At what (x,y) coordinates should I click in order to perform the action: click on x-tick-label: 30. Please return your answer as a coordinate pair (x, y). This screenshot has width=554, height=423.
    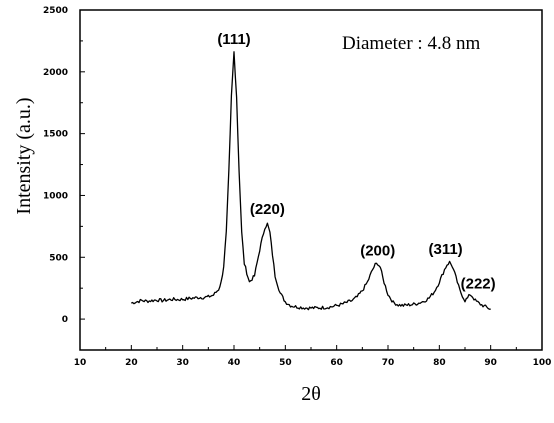
    Looking at the image, I should click on (182, 363).